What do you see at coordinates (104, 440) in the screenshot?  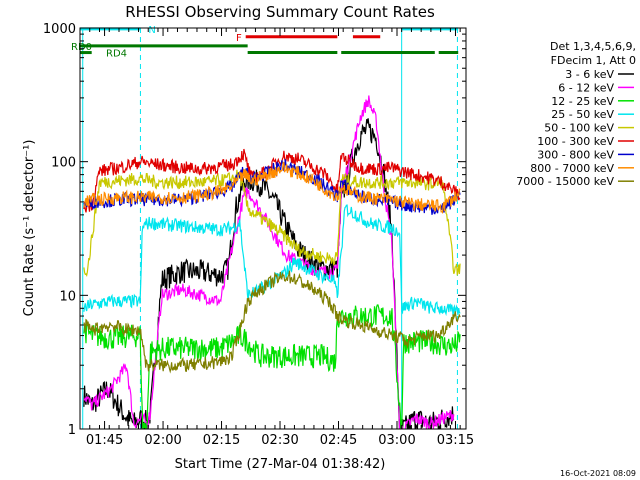 I see `x-tick-label: 01:45` at bounding box center [104, 440].